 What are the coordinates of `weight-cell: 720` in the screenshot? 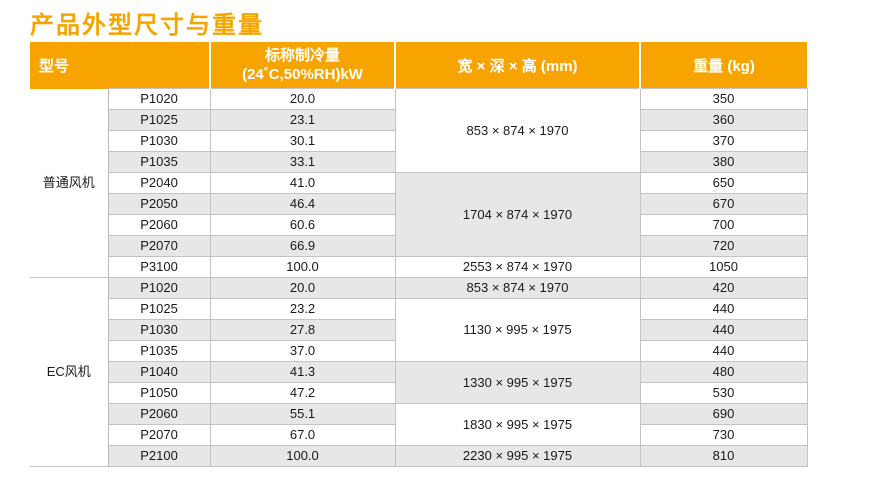 It's located at (723, 246).